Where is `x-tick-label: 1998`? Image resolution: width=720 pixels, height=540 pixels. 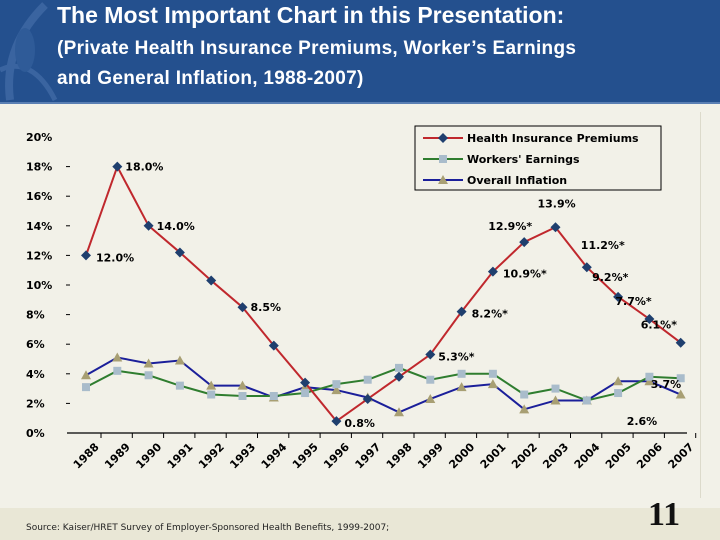 x-tick-label: 1998 is located at coordinates (399, 456).